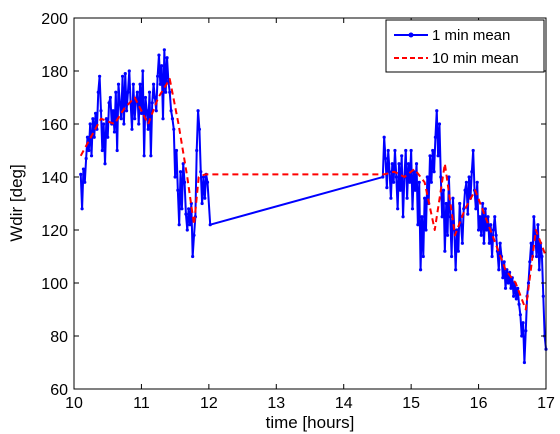 This screenshot has width=560, height=434. I want to click on x-tick-label: 17, so click(546, 403).